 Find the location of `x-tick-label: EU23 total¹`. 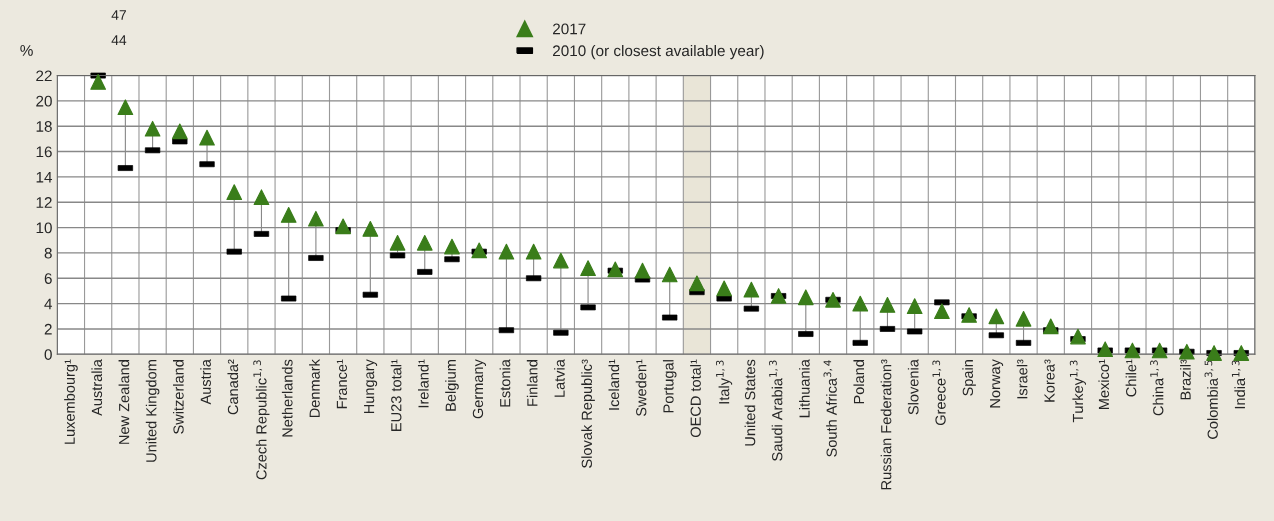

x-tick-label: EU23 total¹ is located at coordinates (396, 395).